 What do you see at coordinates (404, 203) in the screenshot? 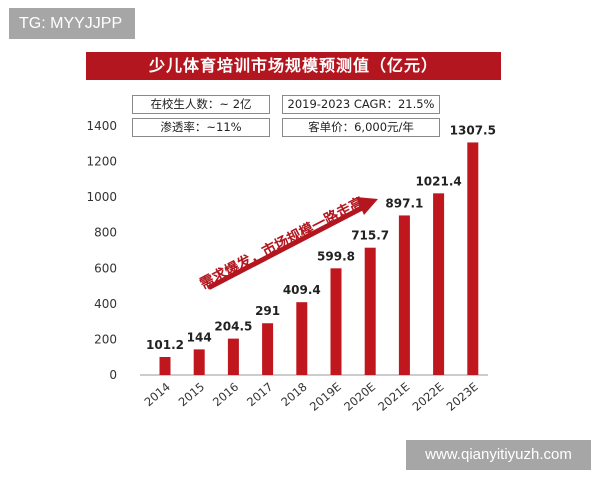
I see `value-label: 897.1` at bounding box center [404, 203].